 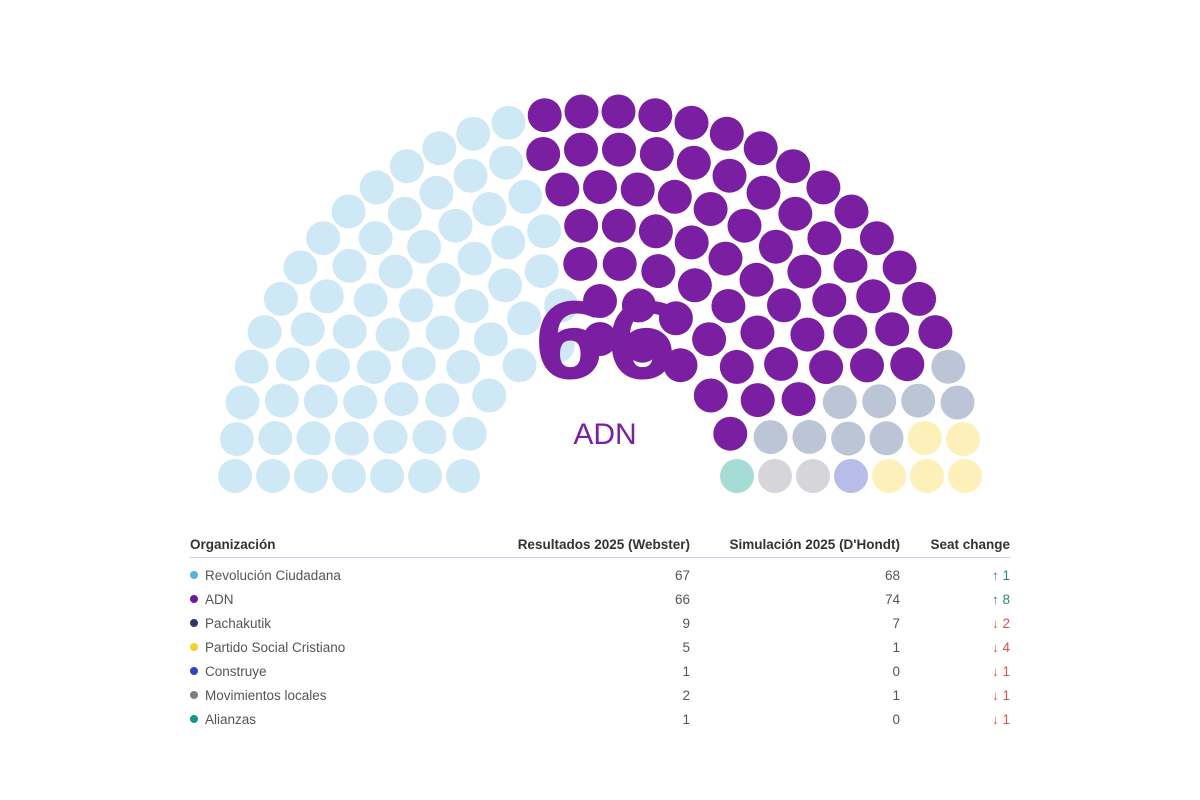 I want to click on cell-seat-change: ↑ 1, so click(x=955, y=573).